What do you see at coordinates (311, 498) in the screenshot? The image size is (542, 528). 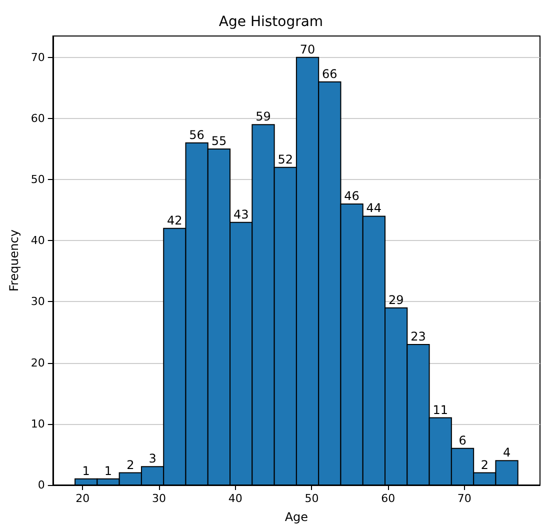 I see `x-tick-label: 50` at bounding box center [311, 498].